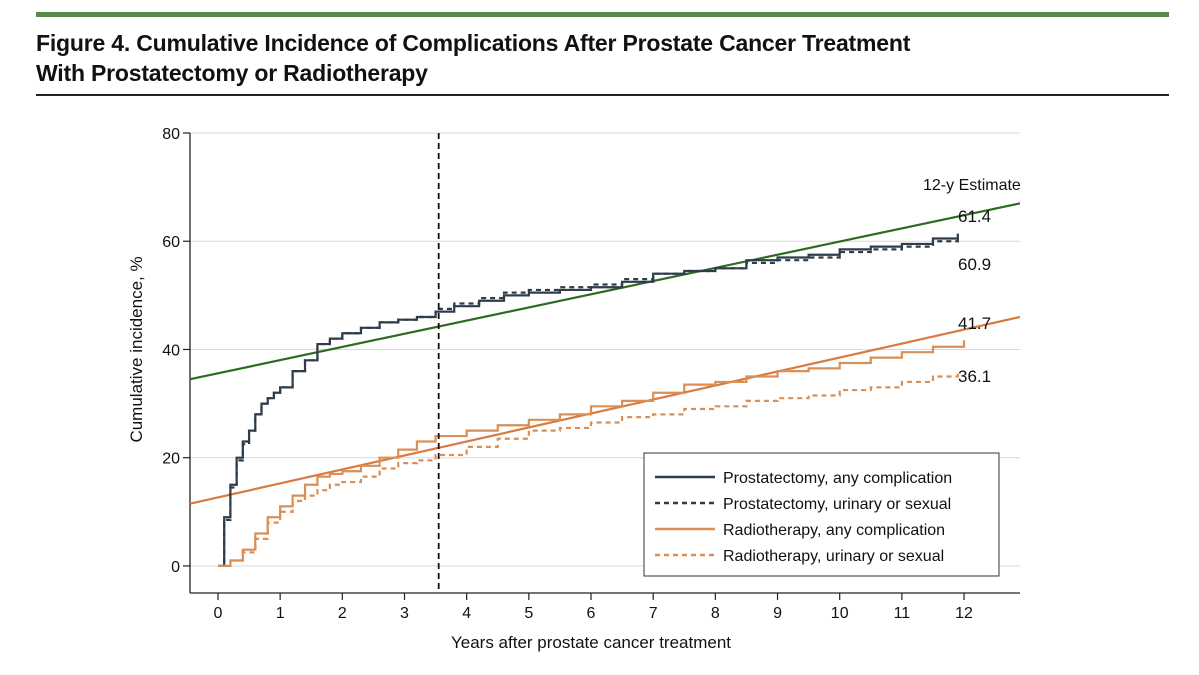 The width and height of the screenshot is (1199, 675). What do you see at coordinates (837, 478) in the screenshot?
I see `legend-label-1: Prostatectomy, any complication` at bounding box center [837, 478].